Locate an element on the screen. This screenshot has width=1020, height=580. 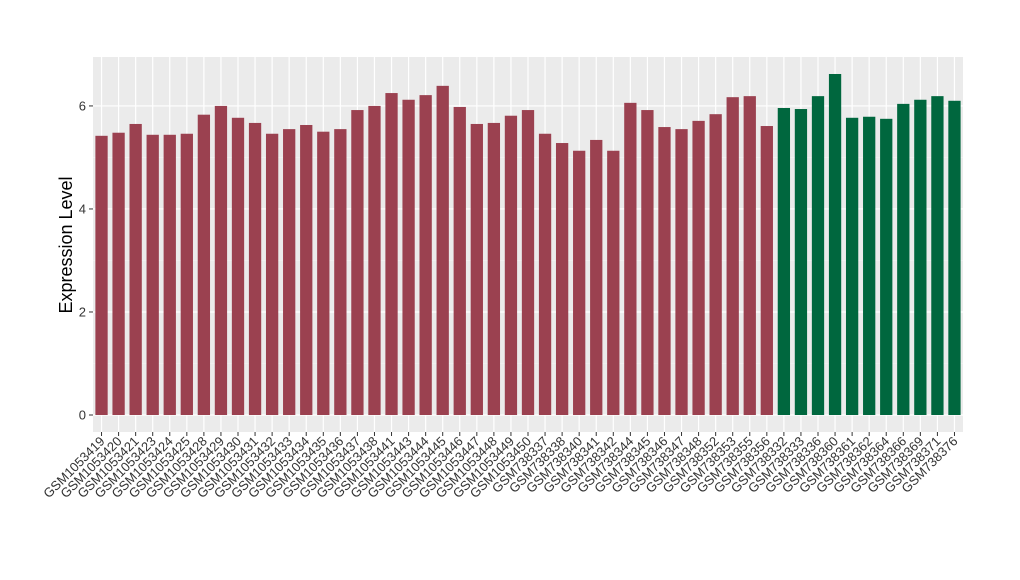
y-tick-label: 6 is located at coordinates (82, 105).